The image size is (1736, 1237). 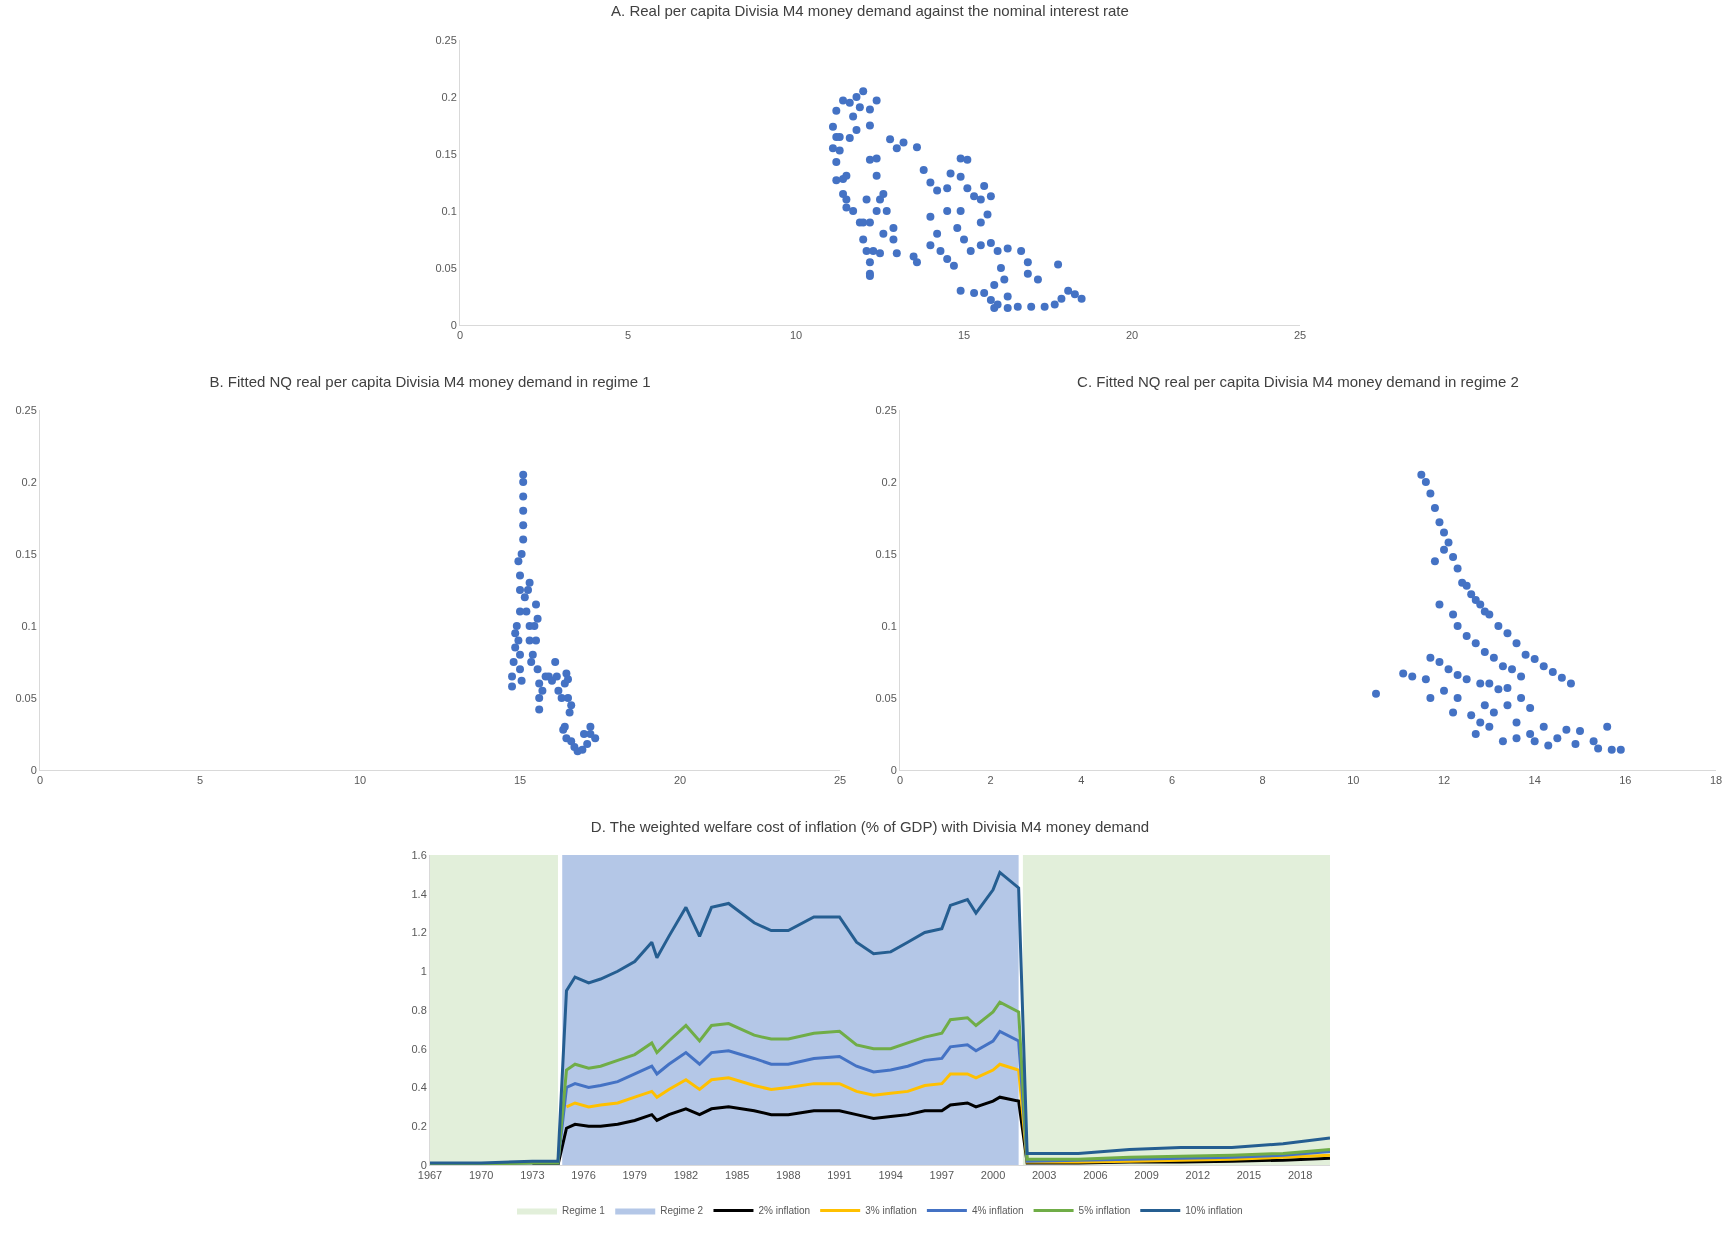 I want to click on x-tick-label: 2009, so click(x=1146, y=1175).